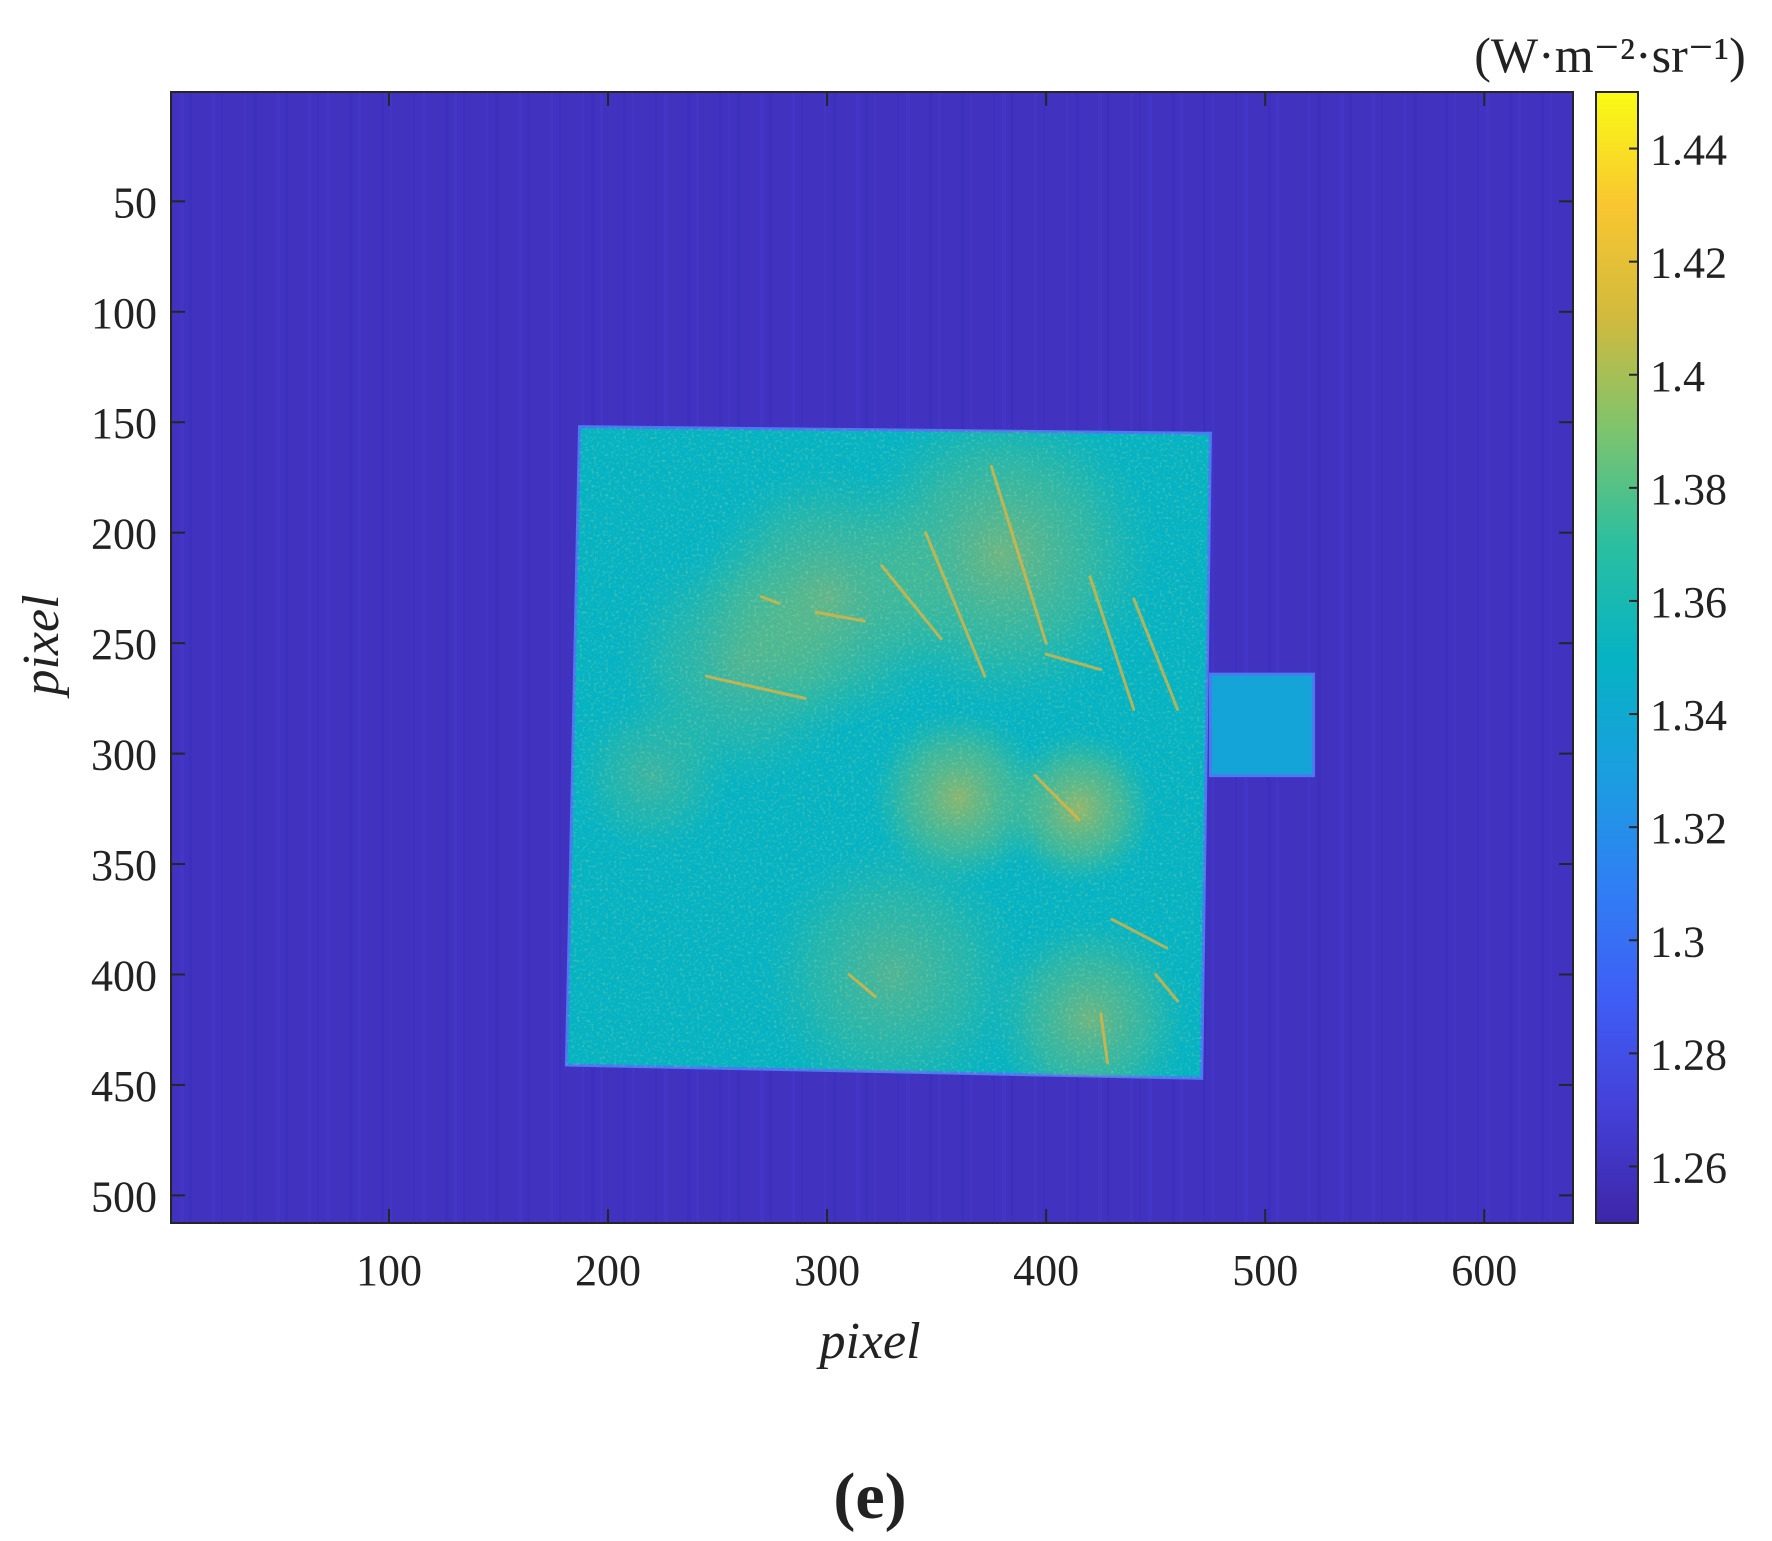 The height and width of the screenshot is (1541, 1772). Describe the element at coordinates (1484, 1270) in the screenshot. I see `x-tick-label: 600` at that location.